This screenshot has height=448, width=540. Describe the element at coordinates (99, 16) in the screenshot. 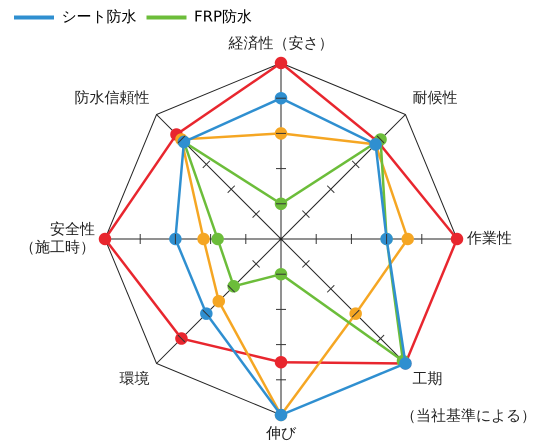

I see `legend-label: シート防水` at that location.